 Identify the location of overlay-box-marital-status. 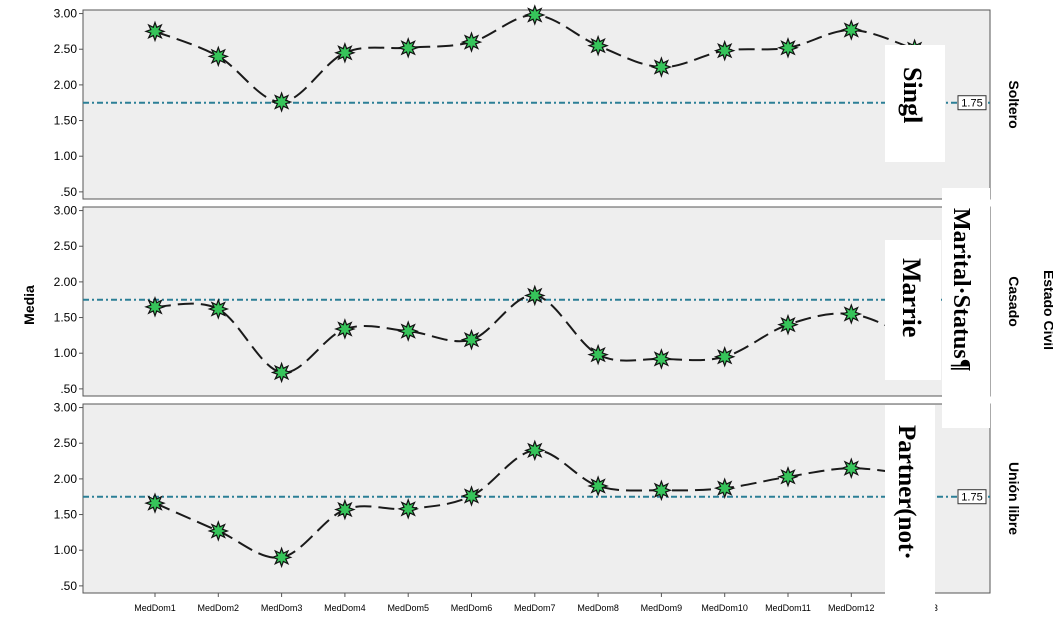
(966, 308).